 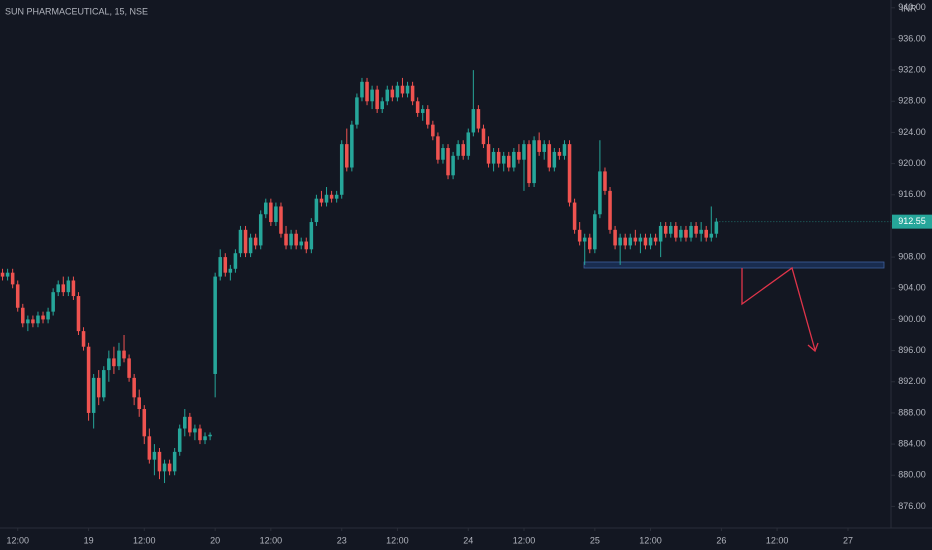 I want to click on x-tick-label: 23, so click(x=342, y=540).